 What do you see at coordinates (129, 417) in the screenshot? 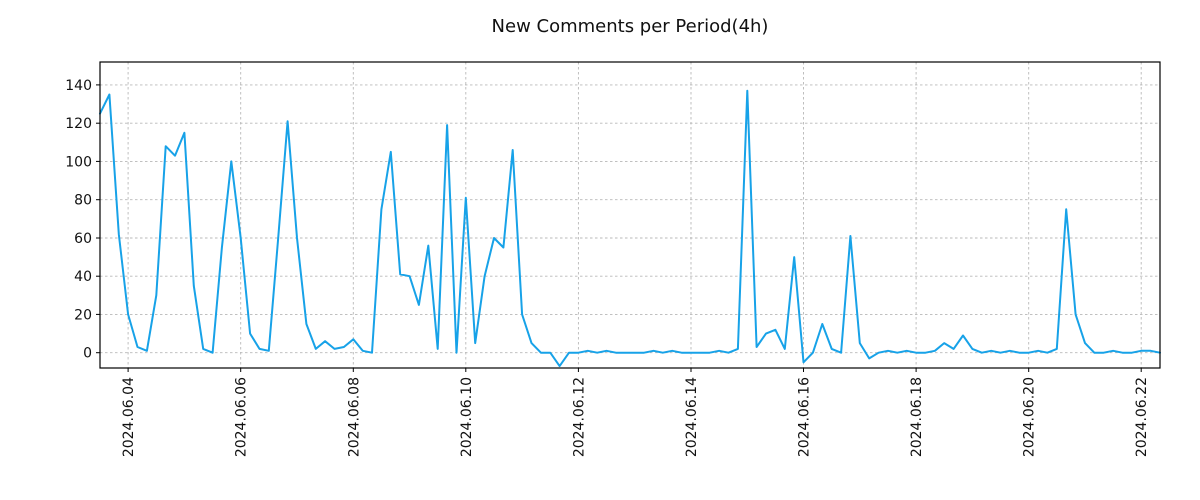
I see `x-tick-label: 2024.06.04` at bounding box center [129, 417].